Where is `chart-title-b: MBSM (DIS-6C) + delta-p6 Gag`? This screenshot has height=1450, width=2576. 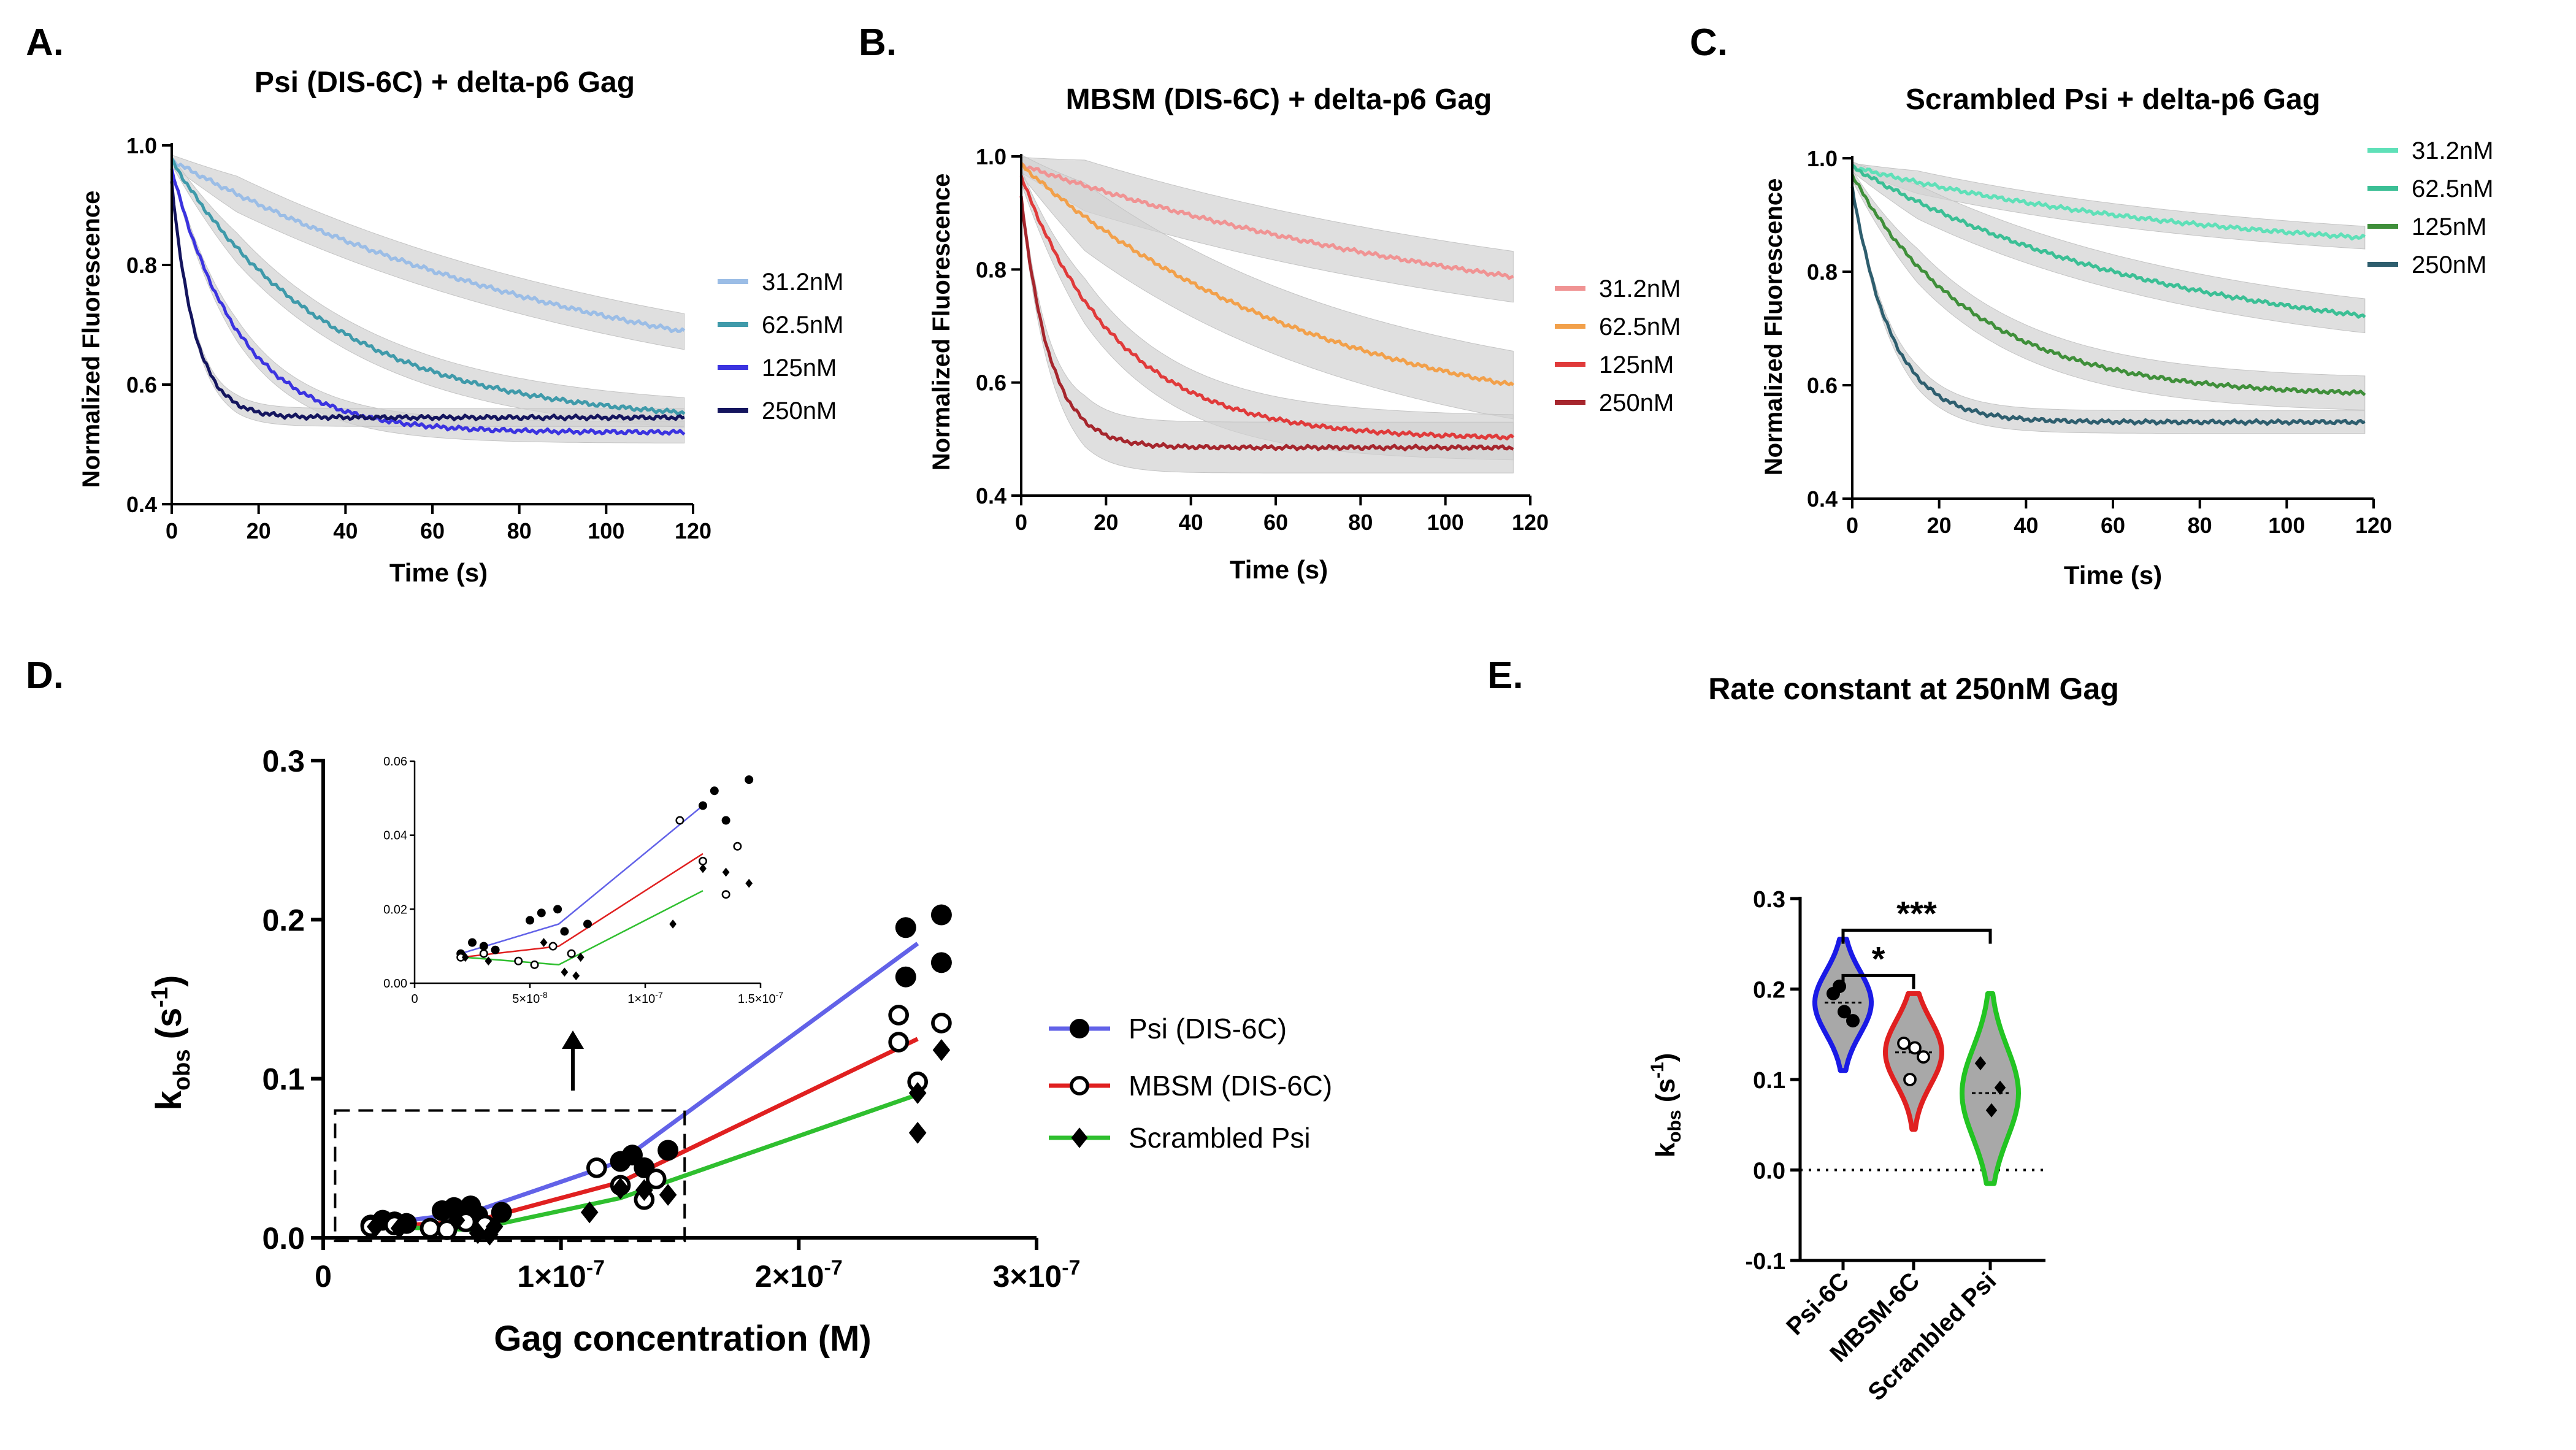 chart-title-b: MBSM (DIS-6C) + delta-p6 Gag is located at coordinates (1279, 99).